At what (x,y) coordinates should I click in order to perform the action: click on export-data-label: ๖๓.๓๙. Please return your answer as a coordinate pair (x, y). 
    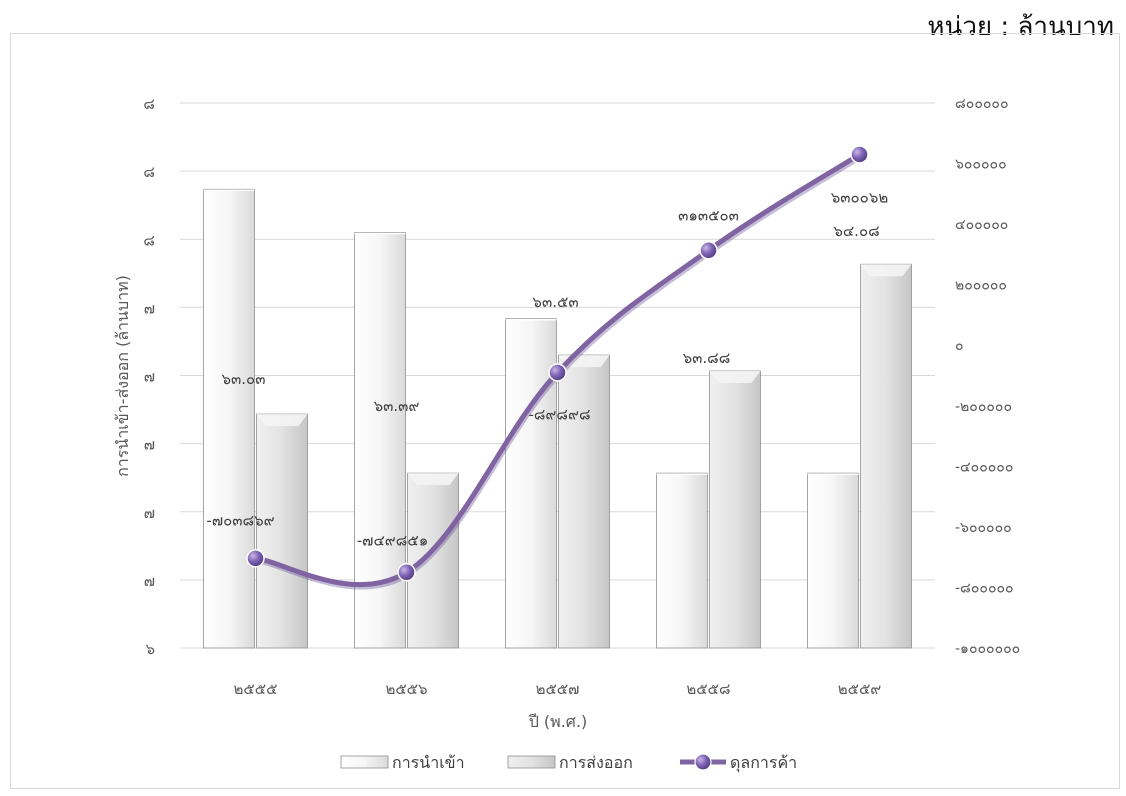
    Looking at the image, I should click on (397, 406).